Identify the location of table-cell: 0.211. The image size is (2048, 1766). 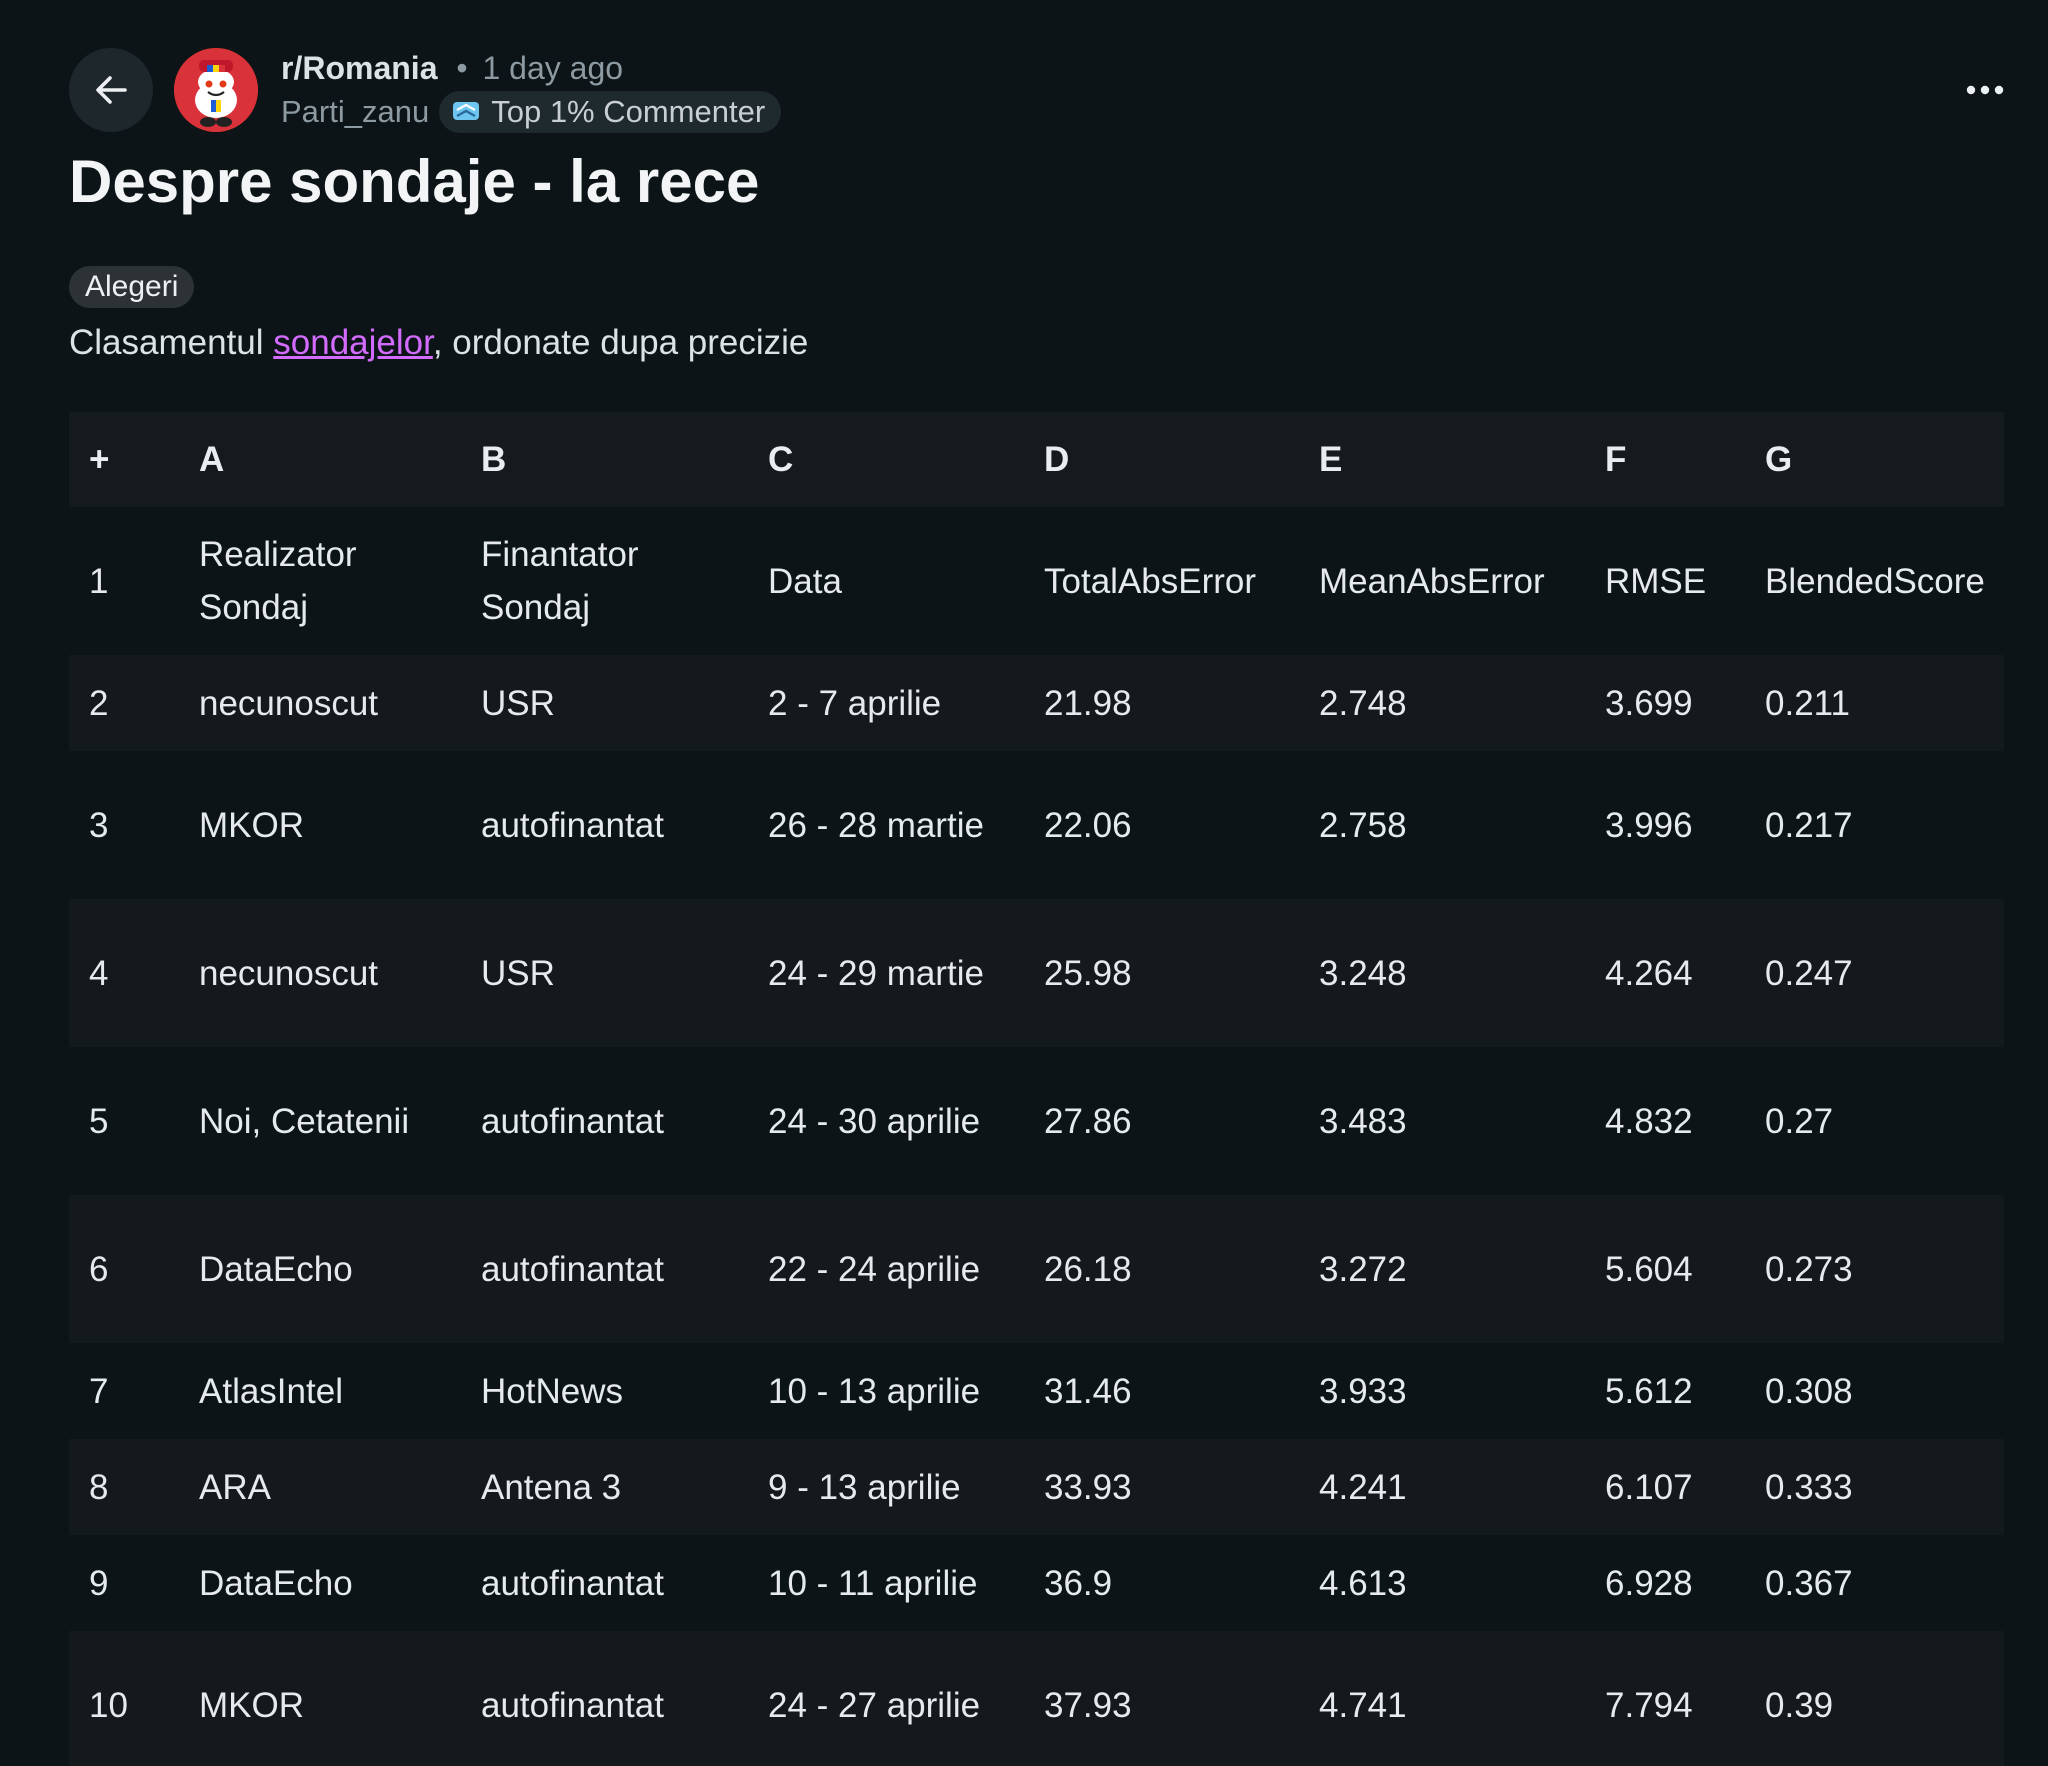
(1807, 703).